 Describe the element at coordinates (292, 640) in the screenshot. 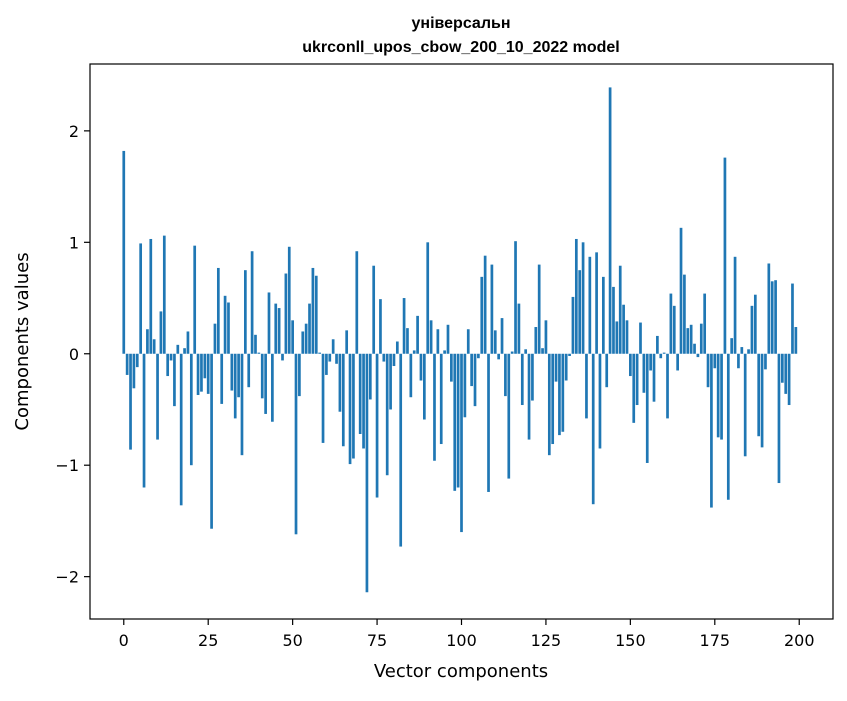

I see `x-tick-label: 50` at that location.